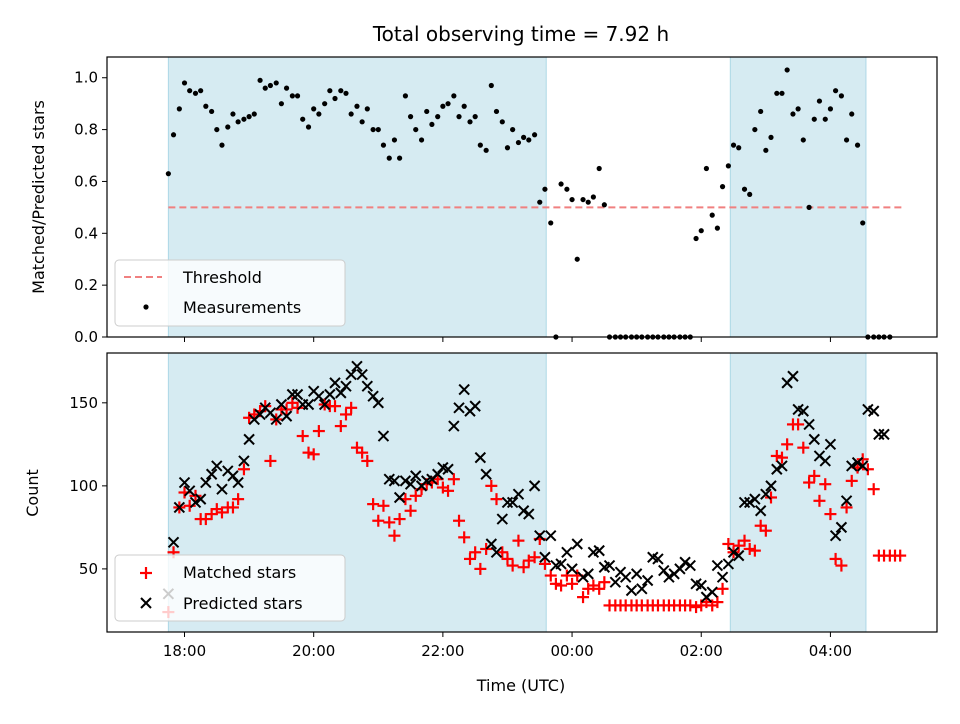 The height and width of the screenshot is (724, 960). What do you see at coordinates (230, 588) in the screenshot?
I see `count-legend-box` at bounding box center [230, 588].